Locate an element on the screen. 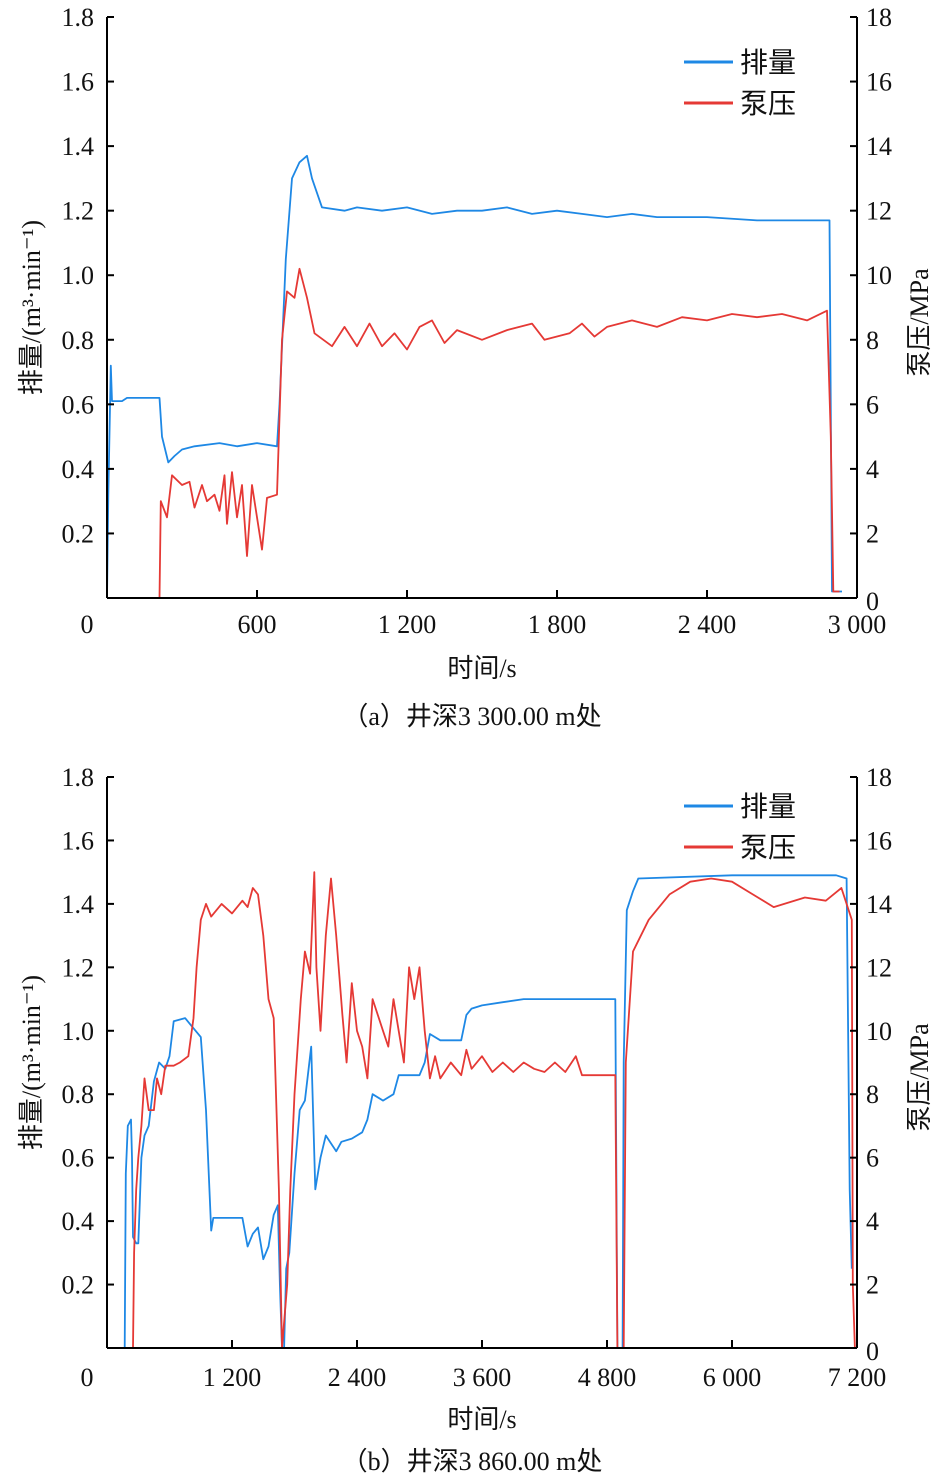 The width and height of the screenshot is (945, 1482). x-tick-label: 600 is located at coordinates (257, 624).